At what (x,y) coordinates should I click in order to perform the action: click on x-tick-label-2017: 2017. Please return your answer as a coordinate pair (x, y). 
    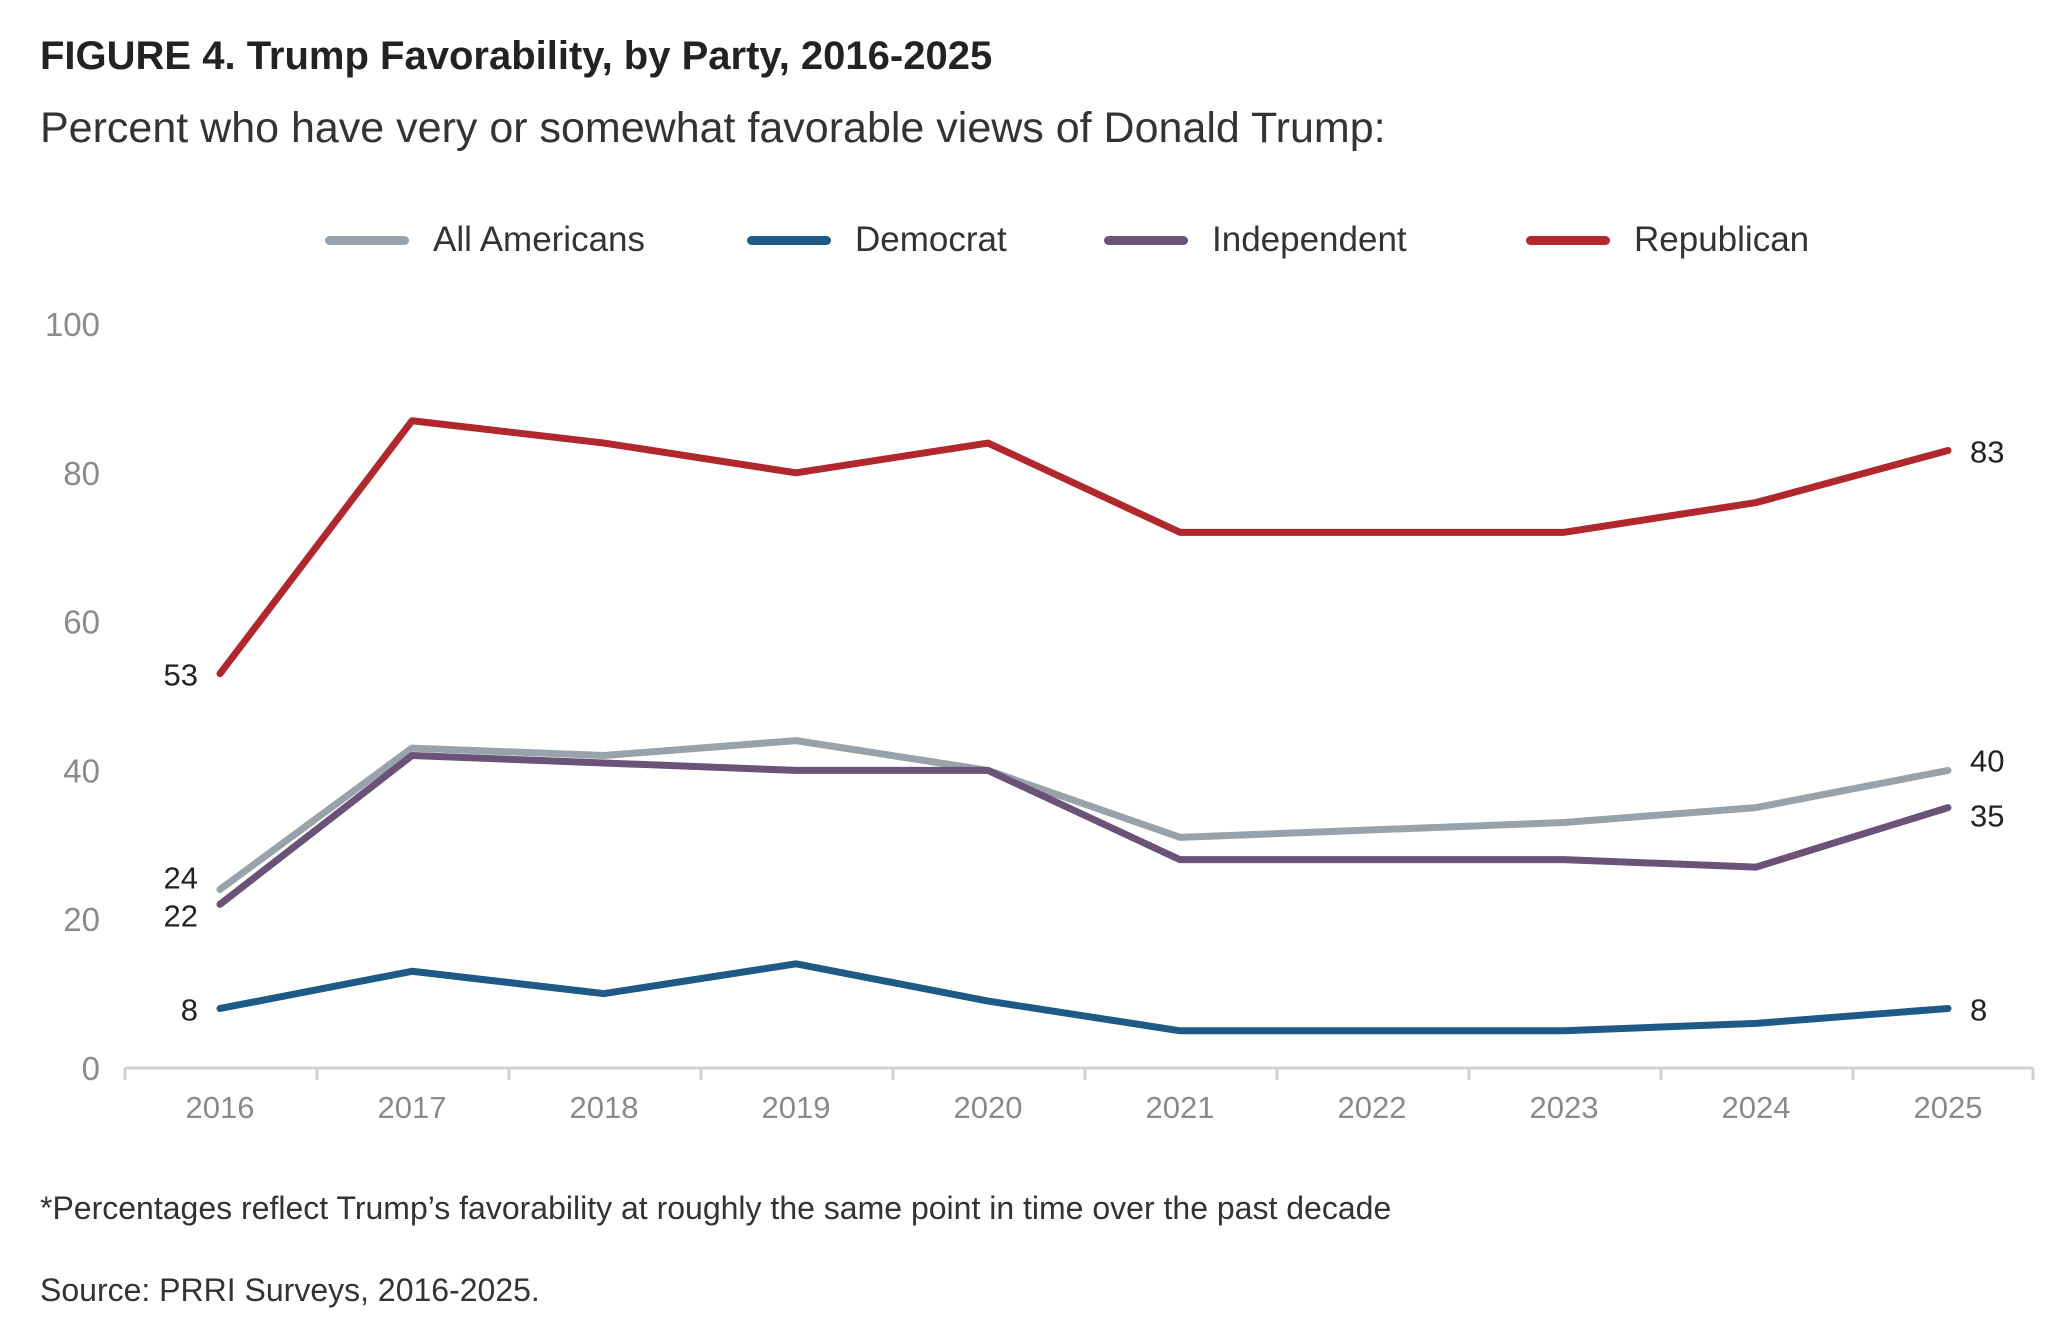
    Looking at the image, I should click on (412, 1107).